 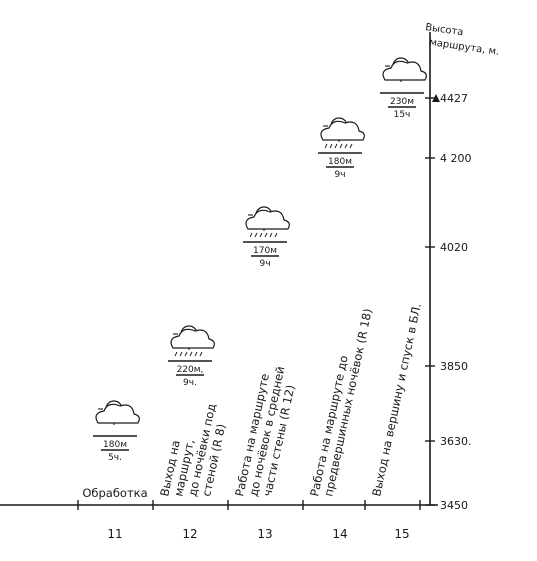 I want to click on x-ticks: 11 12 13 14 15, so click(x=249, y=520).